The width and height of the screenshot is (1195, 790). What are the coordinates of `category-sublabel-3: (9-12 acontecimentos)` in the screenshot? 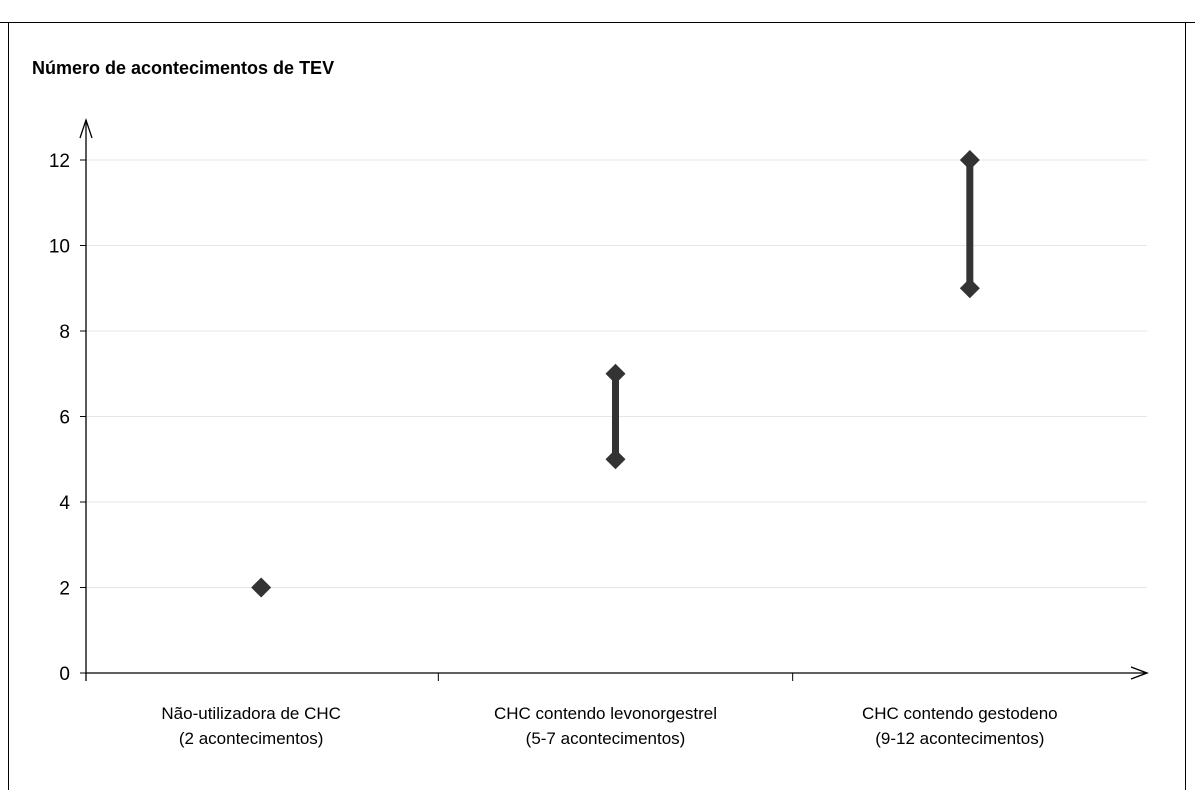 It's located at (959, 738).